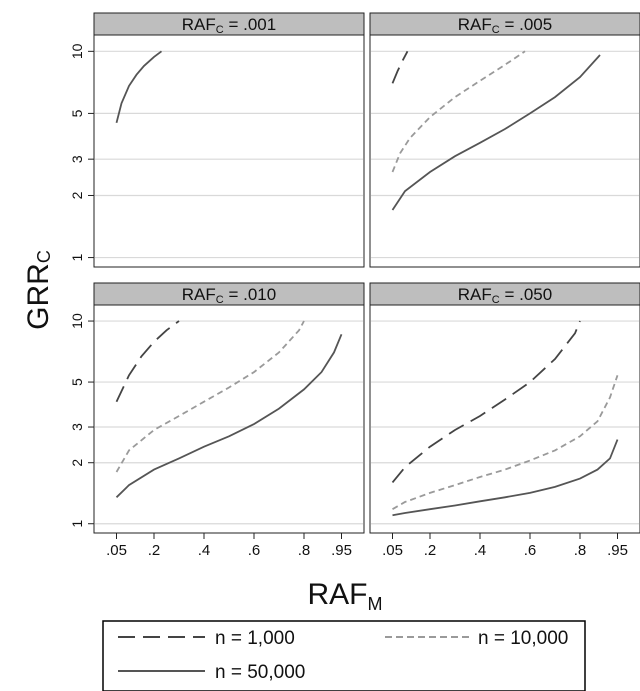  Describe the element at coordinates (260, 672) in the screenshot. I see `legend-label-n50000: n = 50,000` at that location.